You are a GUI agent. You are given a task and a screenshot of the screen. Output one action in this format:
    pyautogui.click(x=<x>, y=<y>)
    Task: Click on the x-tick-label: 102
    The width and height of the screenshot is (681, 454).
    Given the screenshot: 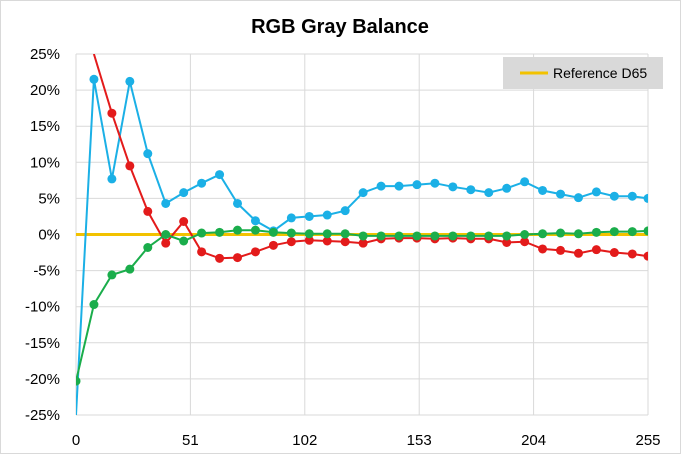 What is the action you would take?
    pyautogui.click(x=304, y=440)
    